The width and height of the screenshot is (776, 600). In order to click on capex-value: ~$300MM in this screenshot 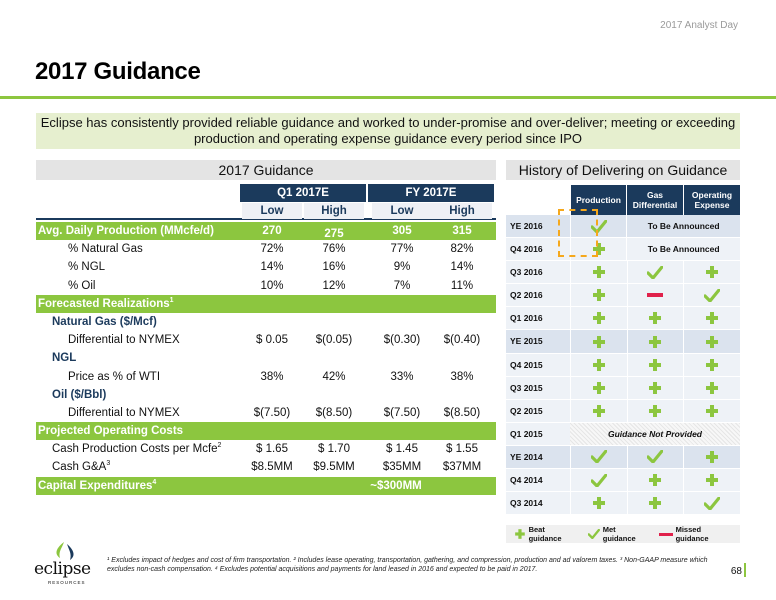, I will do `click(396, 485)`.